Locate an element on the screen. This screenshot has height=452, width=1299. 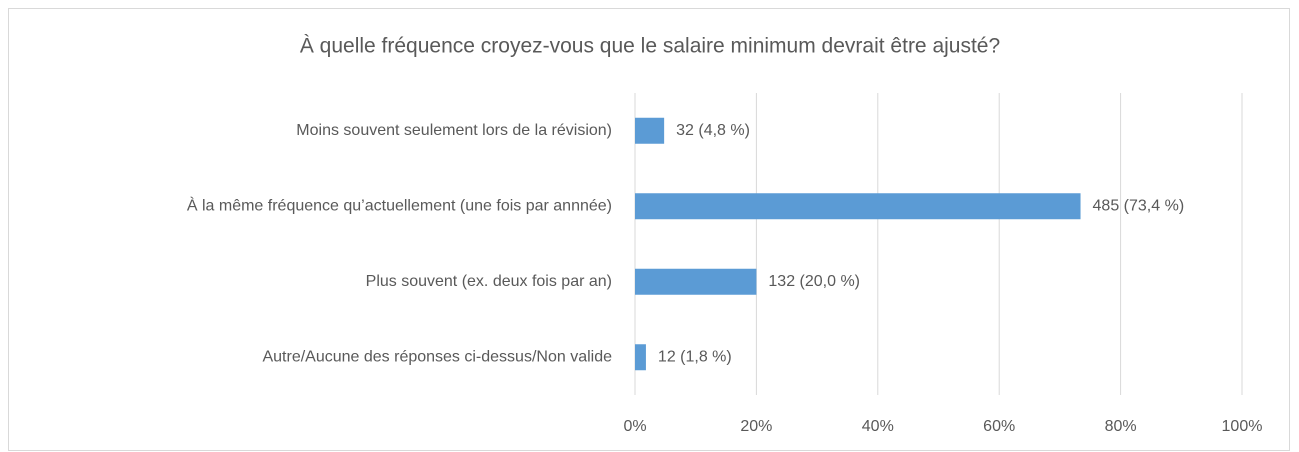
y-tick-label: Plus souvent (ex. deux fois par an) is located at coordinates (489, 281).